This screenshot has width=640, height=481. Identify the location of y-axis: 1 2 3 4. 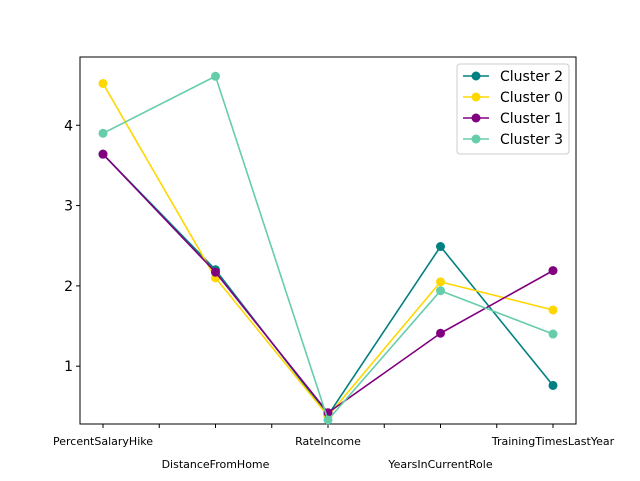
(72, 246).